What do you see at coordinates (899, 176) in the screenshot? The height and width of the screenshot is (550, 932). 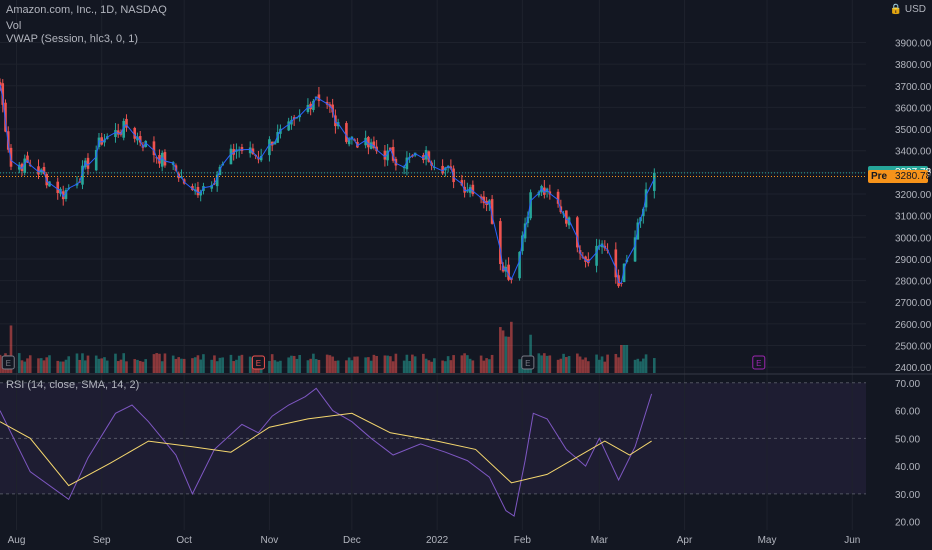 I see `pre-market-tag: Pre 3280.78` at bounding box center [899, 176].